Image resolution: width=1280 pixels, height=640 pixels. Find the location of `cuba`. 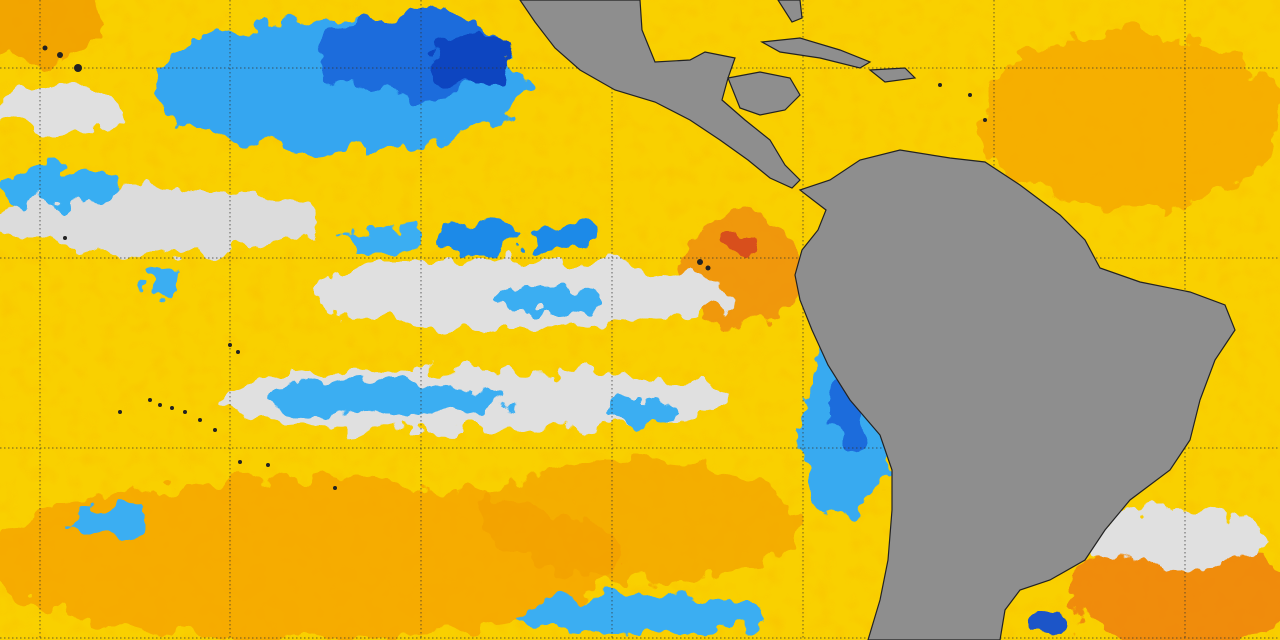

cuba is located at coordinates (816, 53).